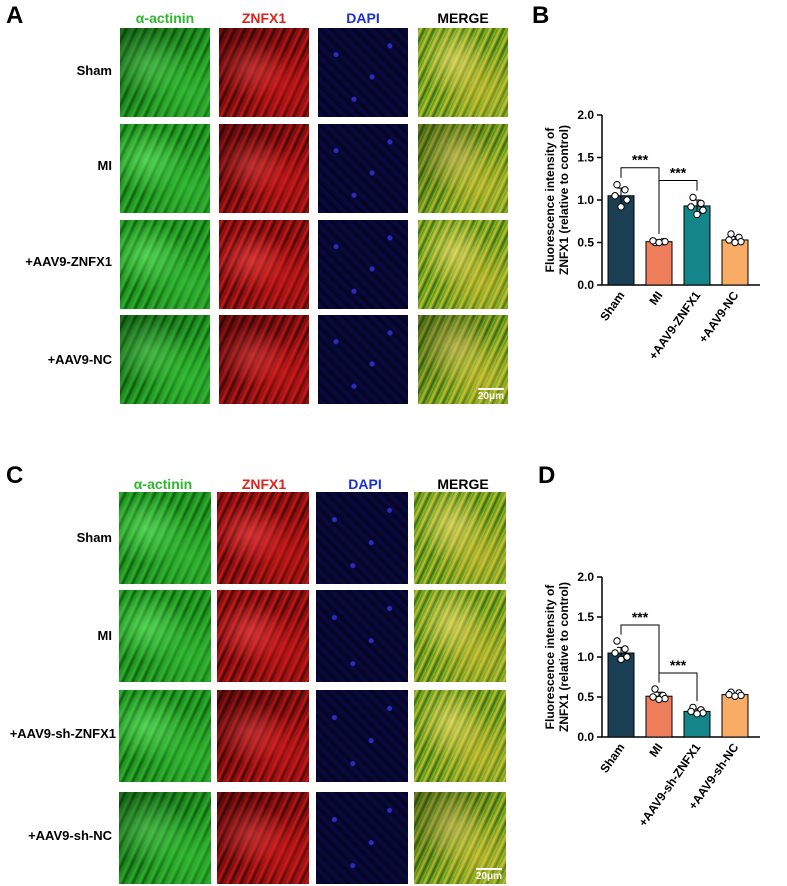 This screenshot has width=787, height=886. What do you see at coordinates (460, 636) in the screenshot?
I see `micrograph-c-mi-merge` at bounding box center [460, 636].